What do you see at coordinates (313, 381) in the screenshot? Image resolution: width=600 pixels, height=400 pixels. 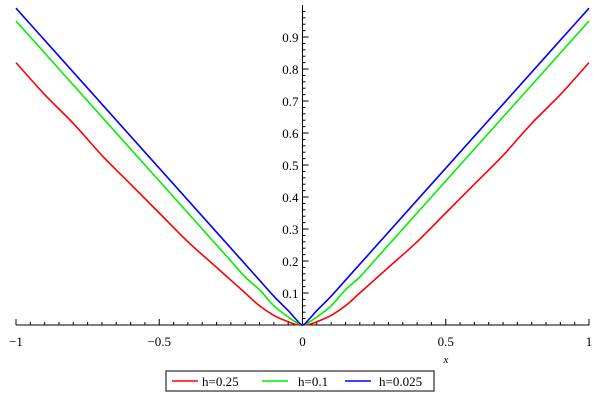 I see `legend-label: h=0.1` at bounding box center [313, 381].